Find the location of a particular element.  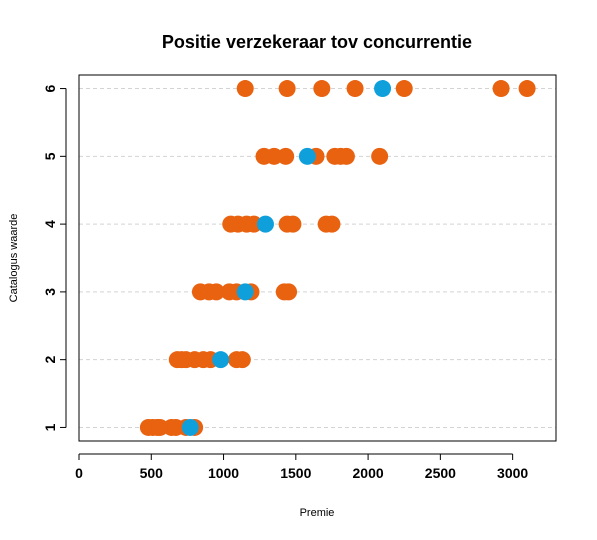

y-tick-label-5: 5 is located at coordinates (50, 156).